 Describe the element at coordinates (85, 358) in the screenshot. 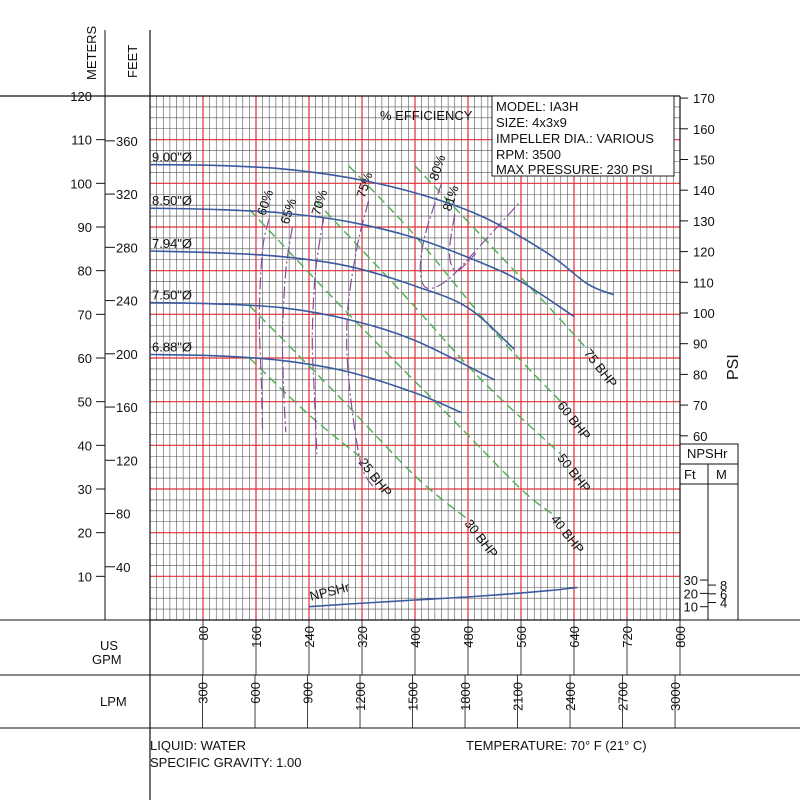

I see `meters-tick-label: 60` at that location.